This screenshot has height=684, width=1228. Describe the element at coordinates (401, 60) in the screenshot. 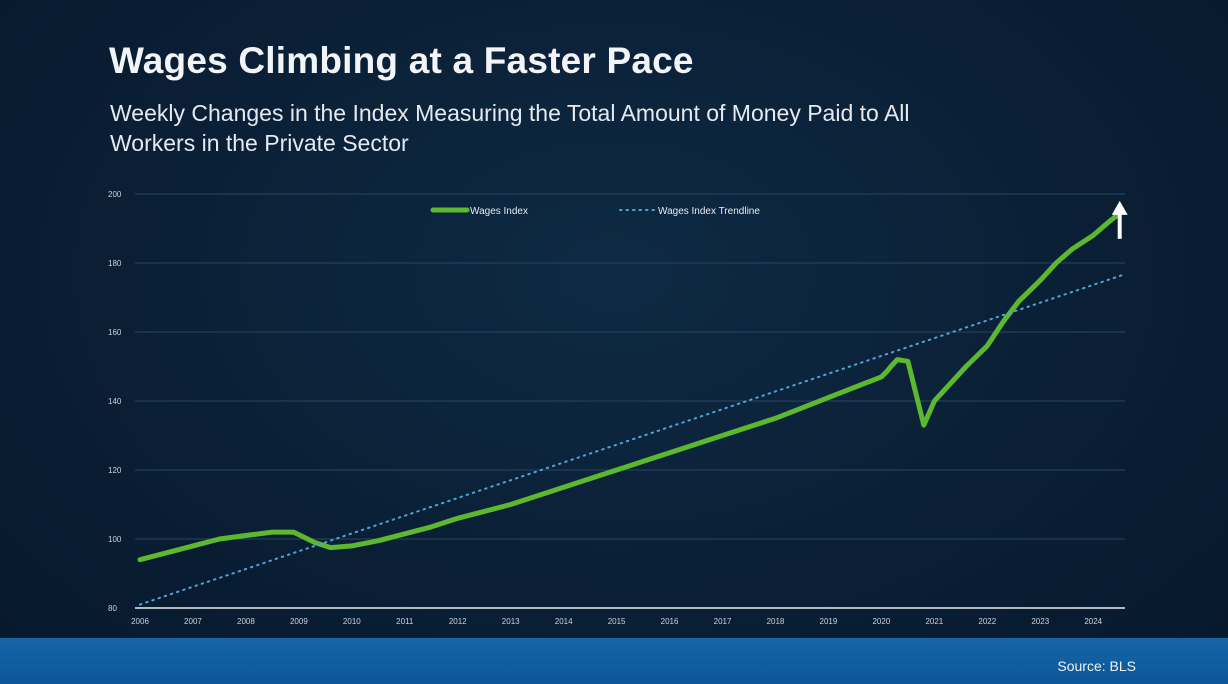

I see `page-title: Wages Climbing at a Faster Pace` at that location.